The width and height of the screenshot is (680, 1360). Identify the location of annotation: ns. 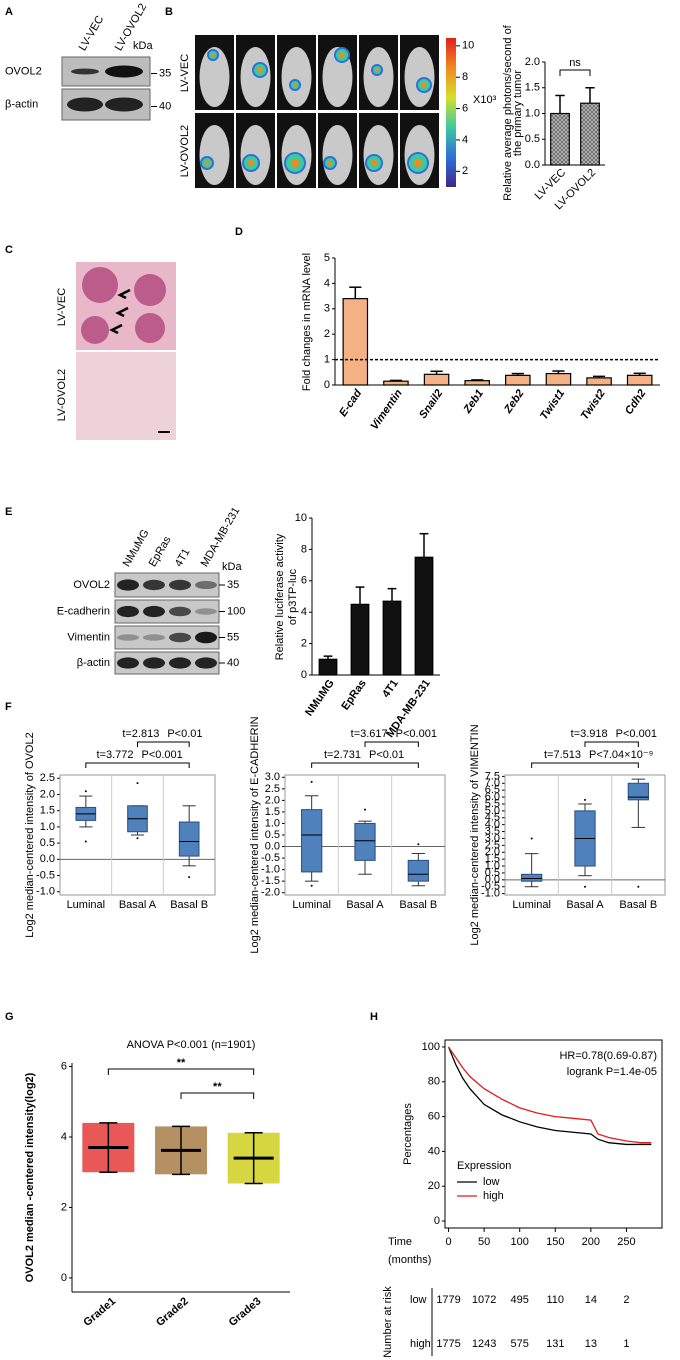
(575, 63).